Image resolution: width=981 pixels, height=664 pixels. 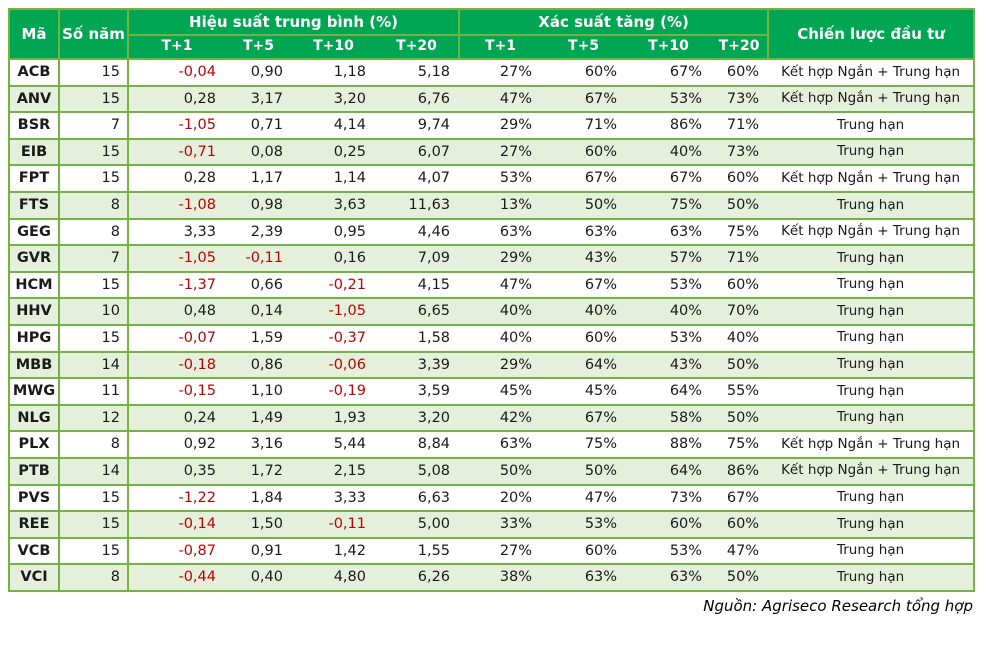 What do you see at coordinates (258, 258) in the screenshot?
I see `perf-t5-cell: -0,11` at bounding box center [258, 258].